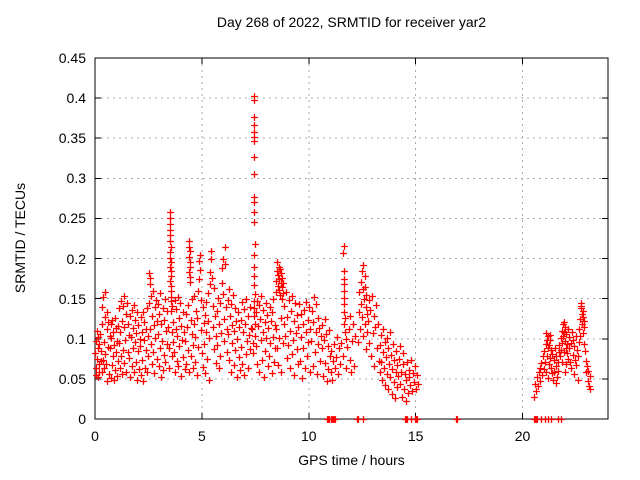 This screenshot has height=480, width=640. What do you see at coordinates (522, 436) in the screenshot?
I see `x-tick-label: 20` at bounding box center [522, 436].